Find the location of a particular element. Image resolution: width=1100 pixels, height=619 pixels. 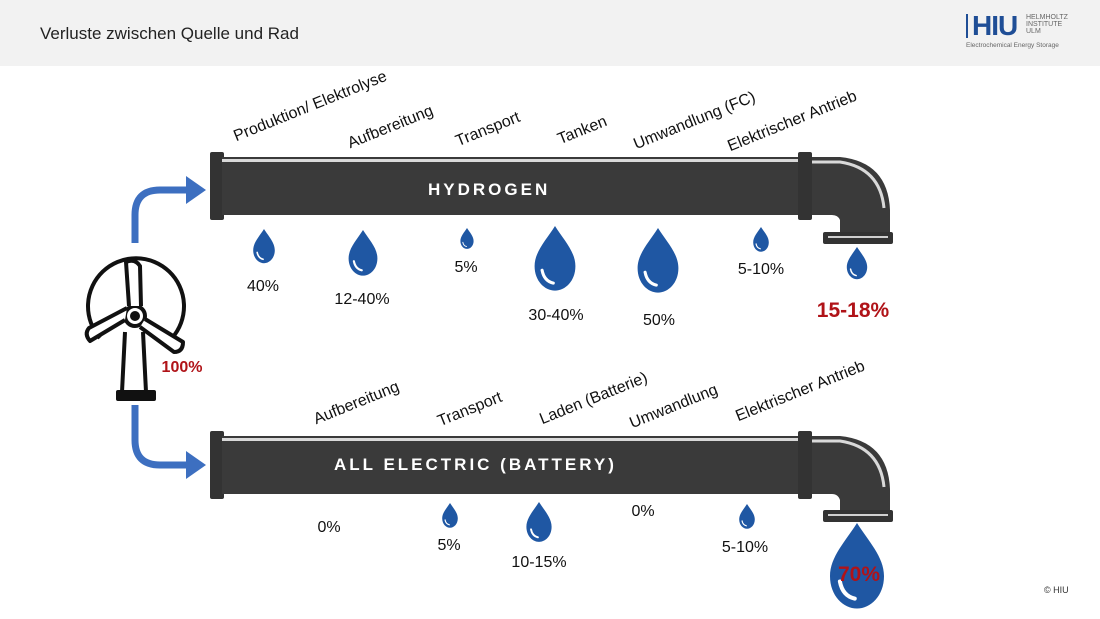

source-percent: 100% is located at coordinates (182, 367).